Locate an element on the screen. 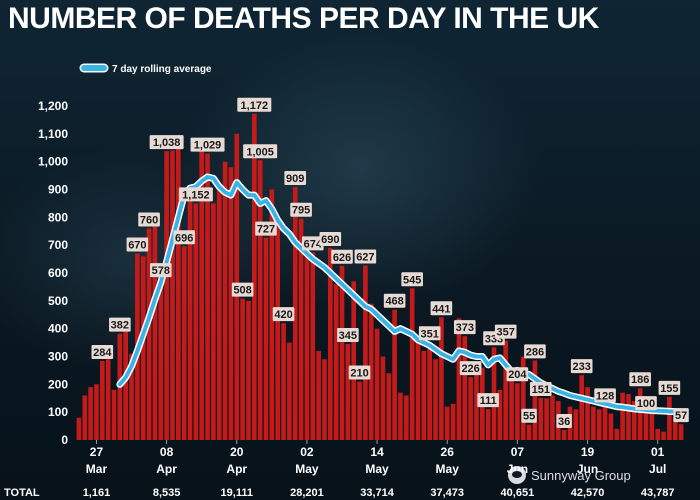 The image size is (700, 500). bar-value-label-text: 55 is located at coordinates (529, 417).